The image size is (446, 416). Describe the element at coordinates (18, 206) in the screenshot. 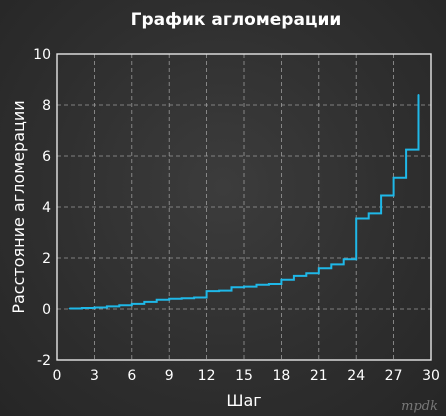

I see `y-axis-label: Расстояние агломерации` at that location.